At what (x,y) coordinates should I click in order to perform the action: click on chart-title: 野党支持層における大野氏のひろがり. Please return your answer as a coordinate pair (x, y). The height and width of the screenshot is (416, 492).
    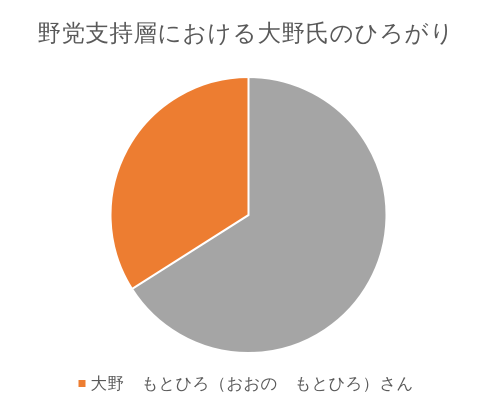
    Looking at the image, I should click on (246, 33).